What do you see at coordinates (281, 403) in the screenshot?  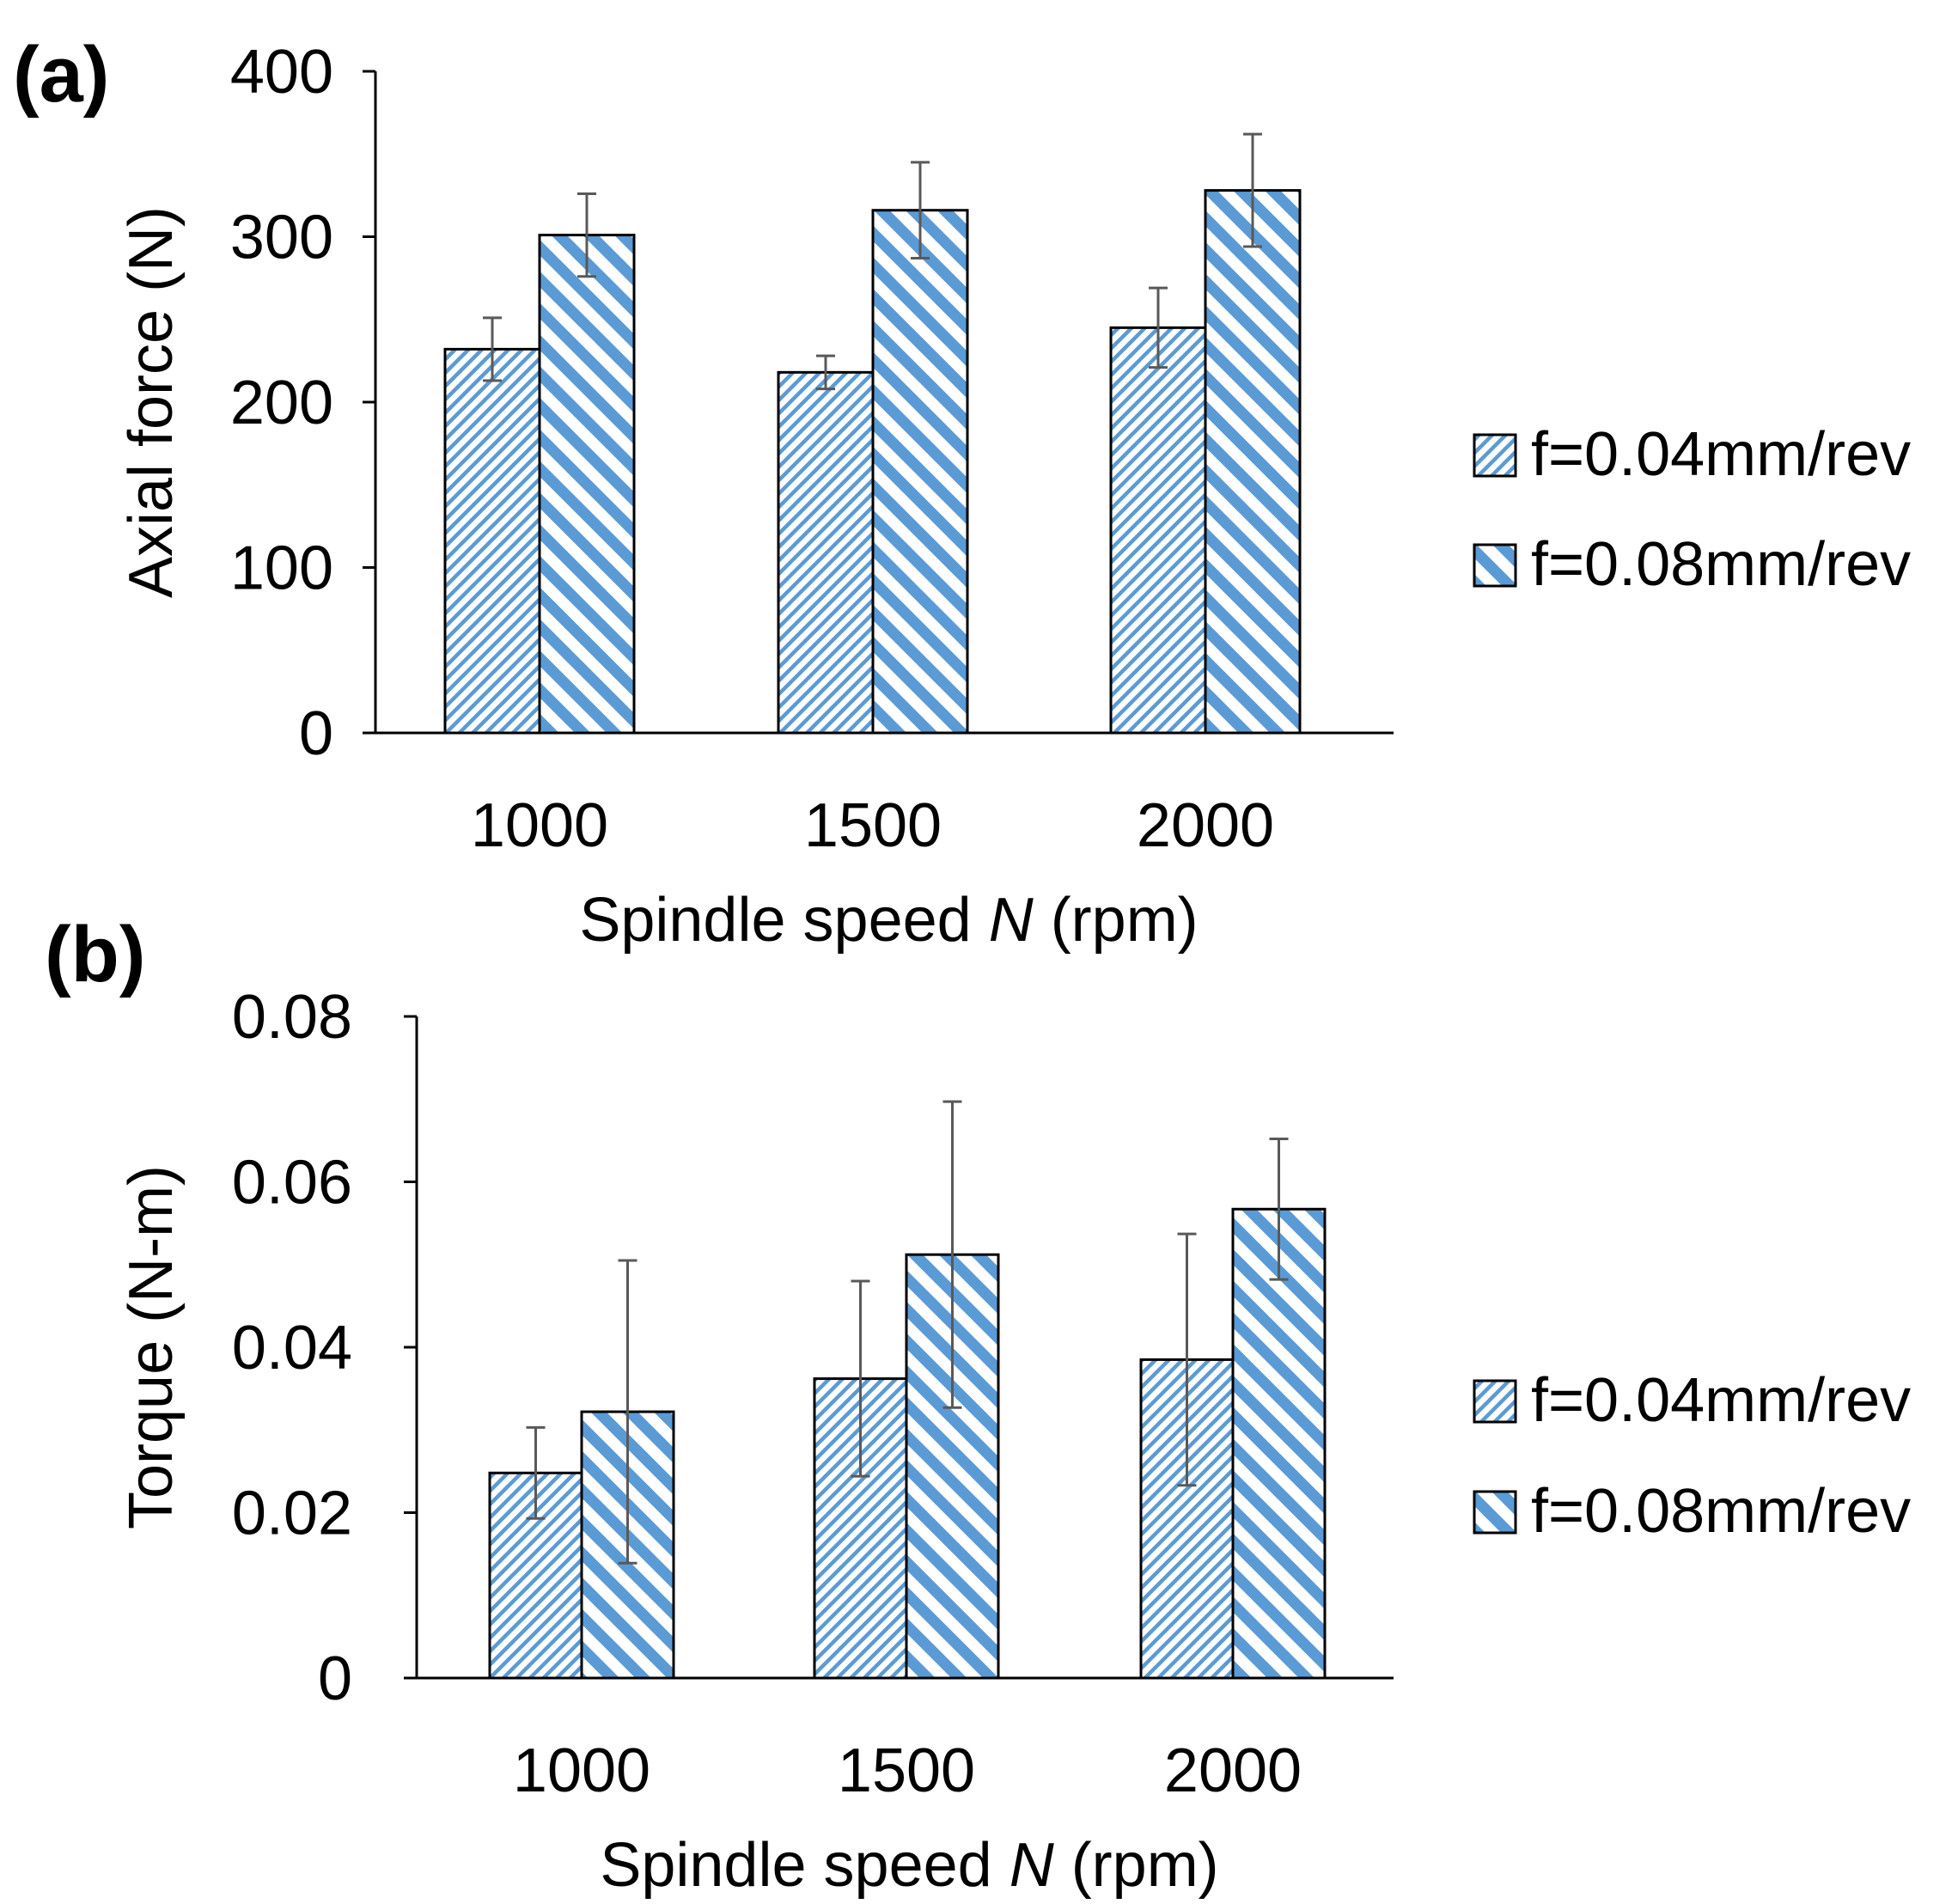 I see `y-tick-label: 200` at bounding box center [281, 403].